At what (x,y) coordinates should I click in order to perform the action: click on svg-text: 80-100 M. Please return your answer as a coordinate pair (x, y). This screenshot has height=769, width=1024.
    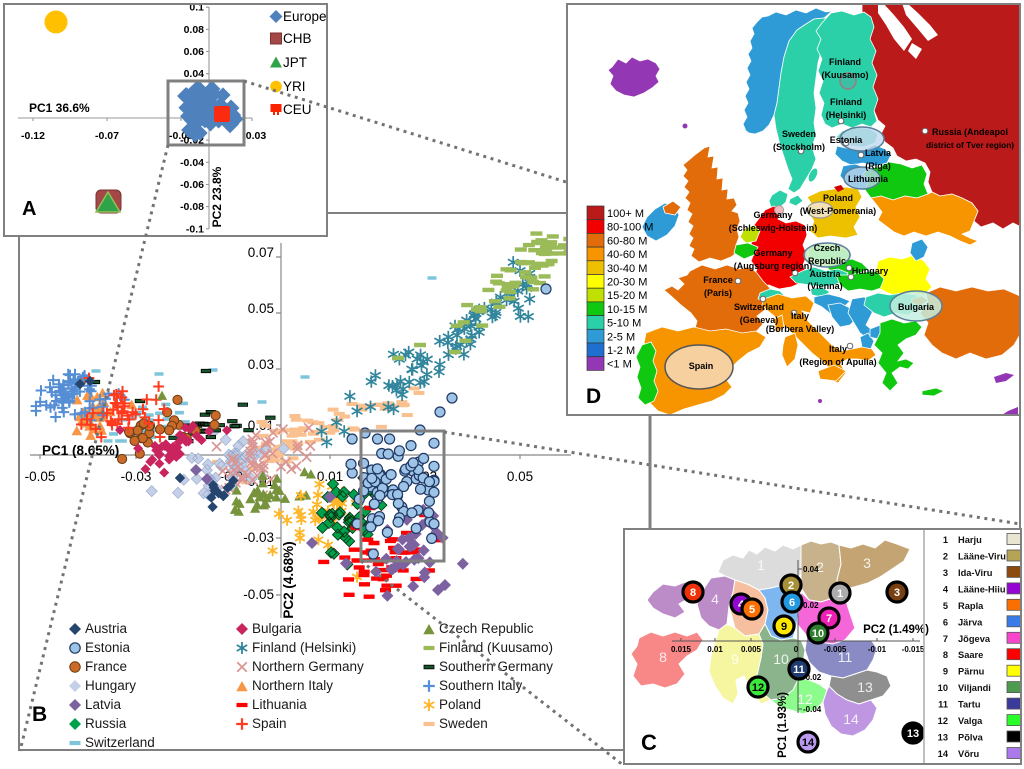
    Looking at the image, I should click on (630, 228).